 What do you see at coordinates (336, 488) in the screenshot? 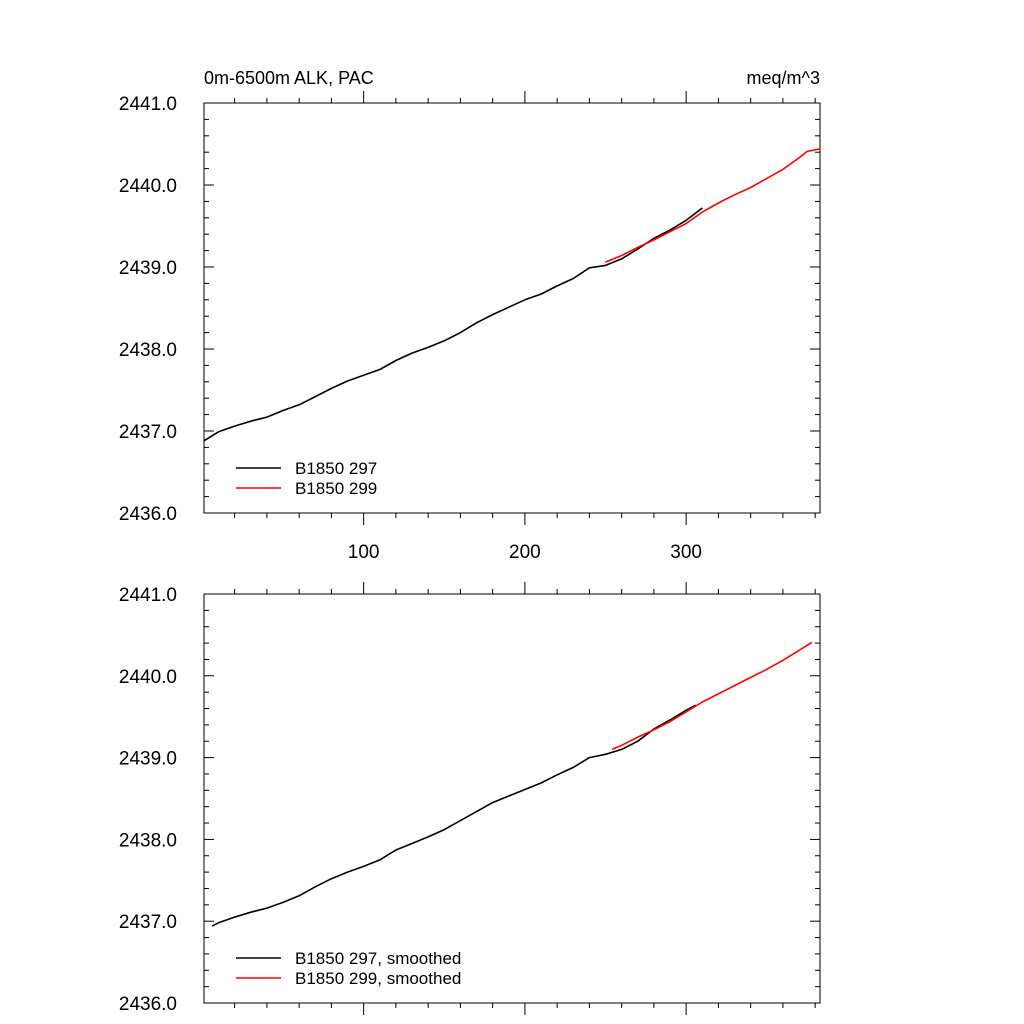
I see `legend-label: B1850 299` at bounding box center [336, 488].